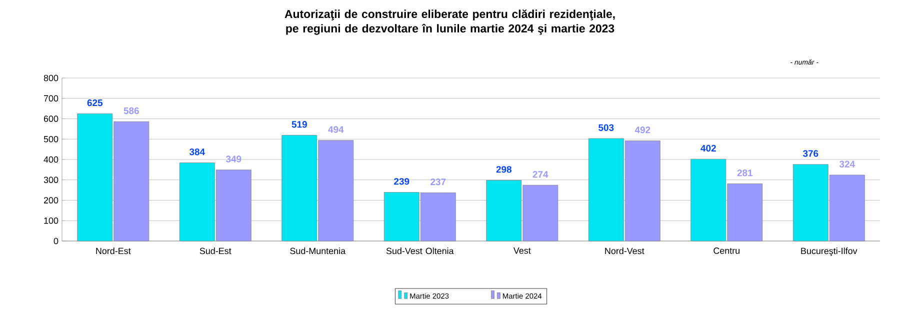  I want to click on data-label: 376, so click(810, 153).